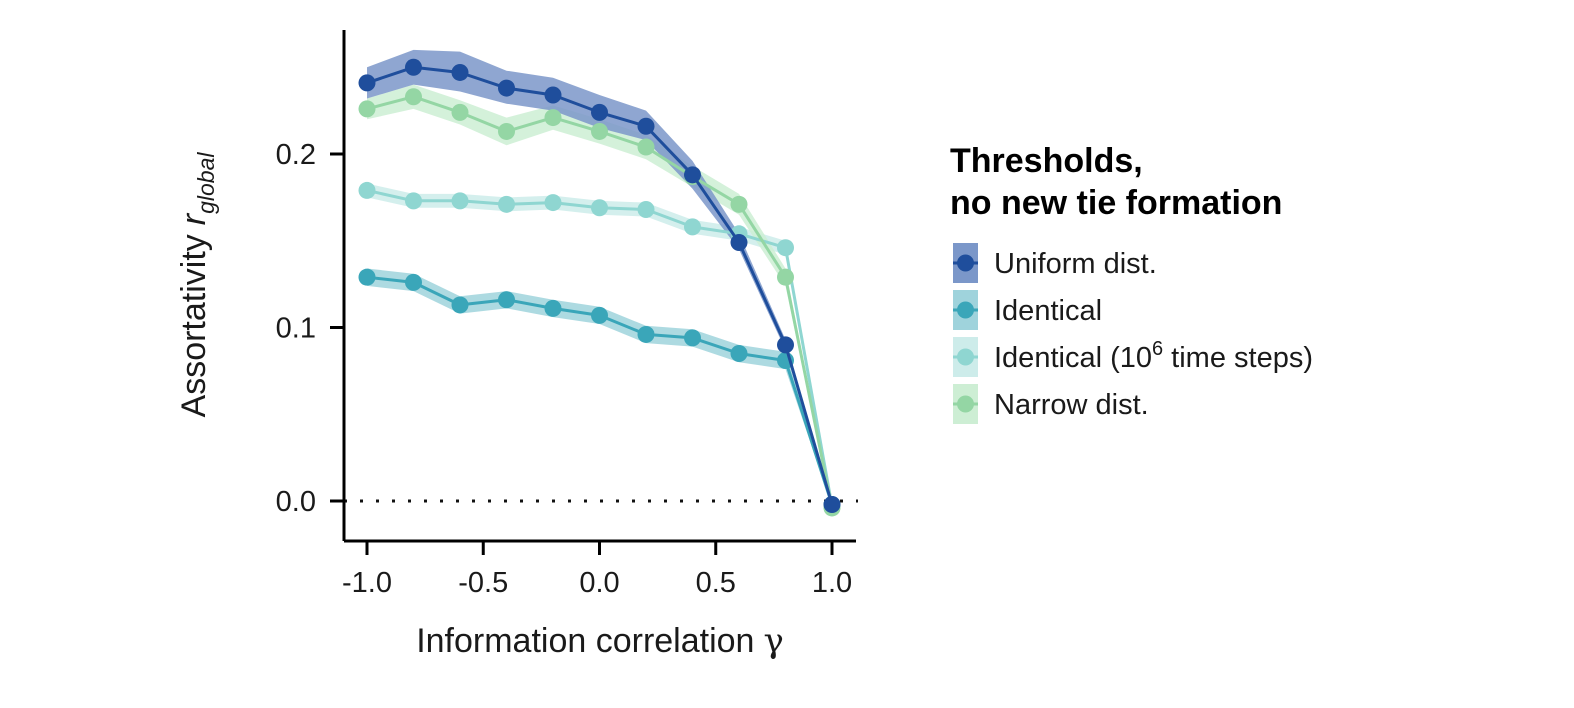 The width and height of the screenshot is (1574, 708). I want to click on legend-label-suffix: time steps), so click(1238, 358).